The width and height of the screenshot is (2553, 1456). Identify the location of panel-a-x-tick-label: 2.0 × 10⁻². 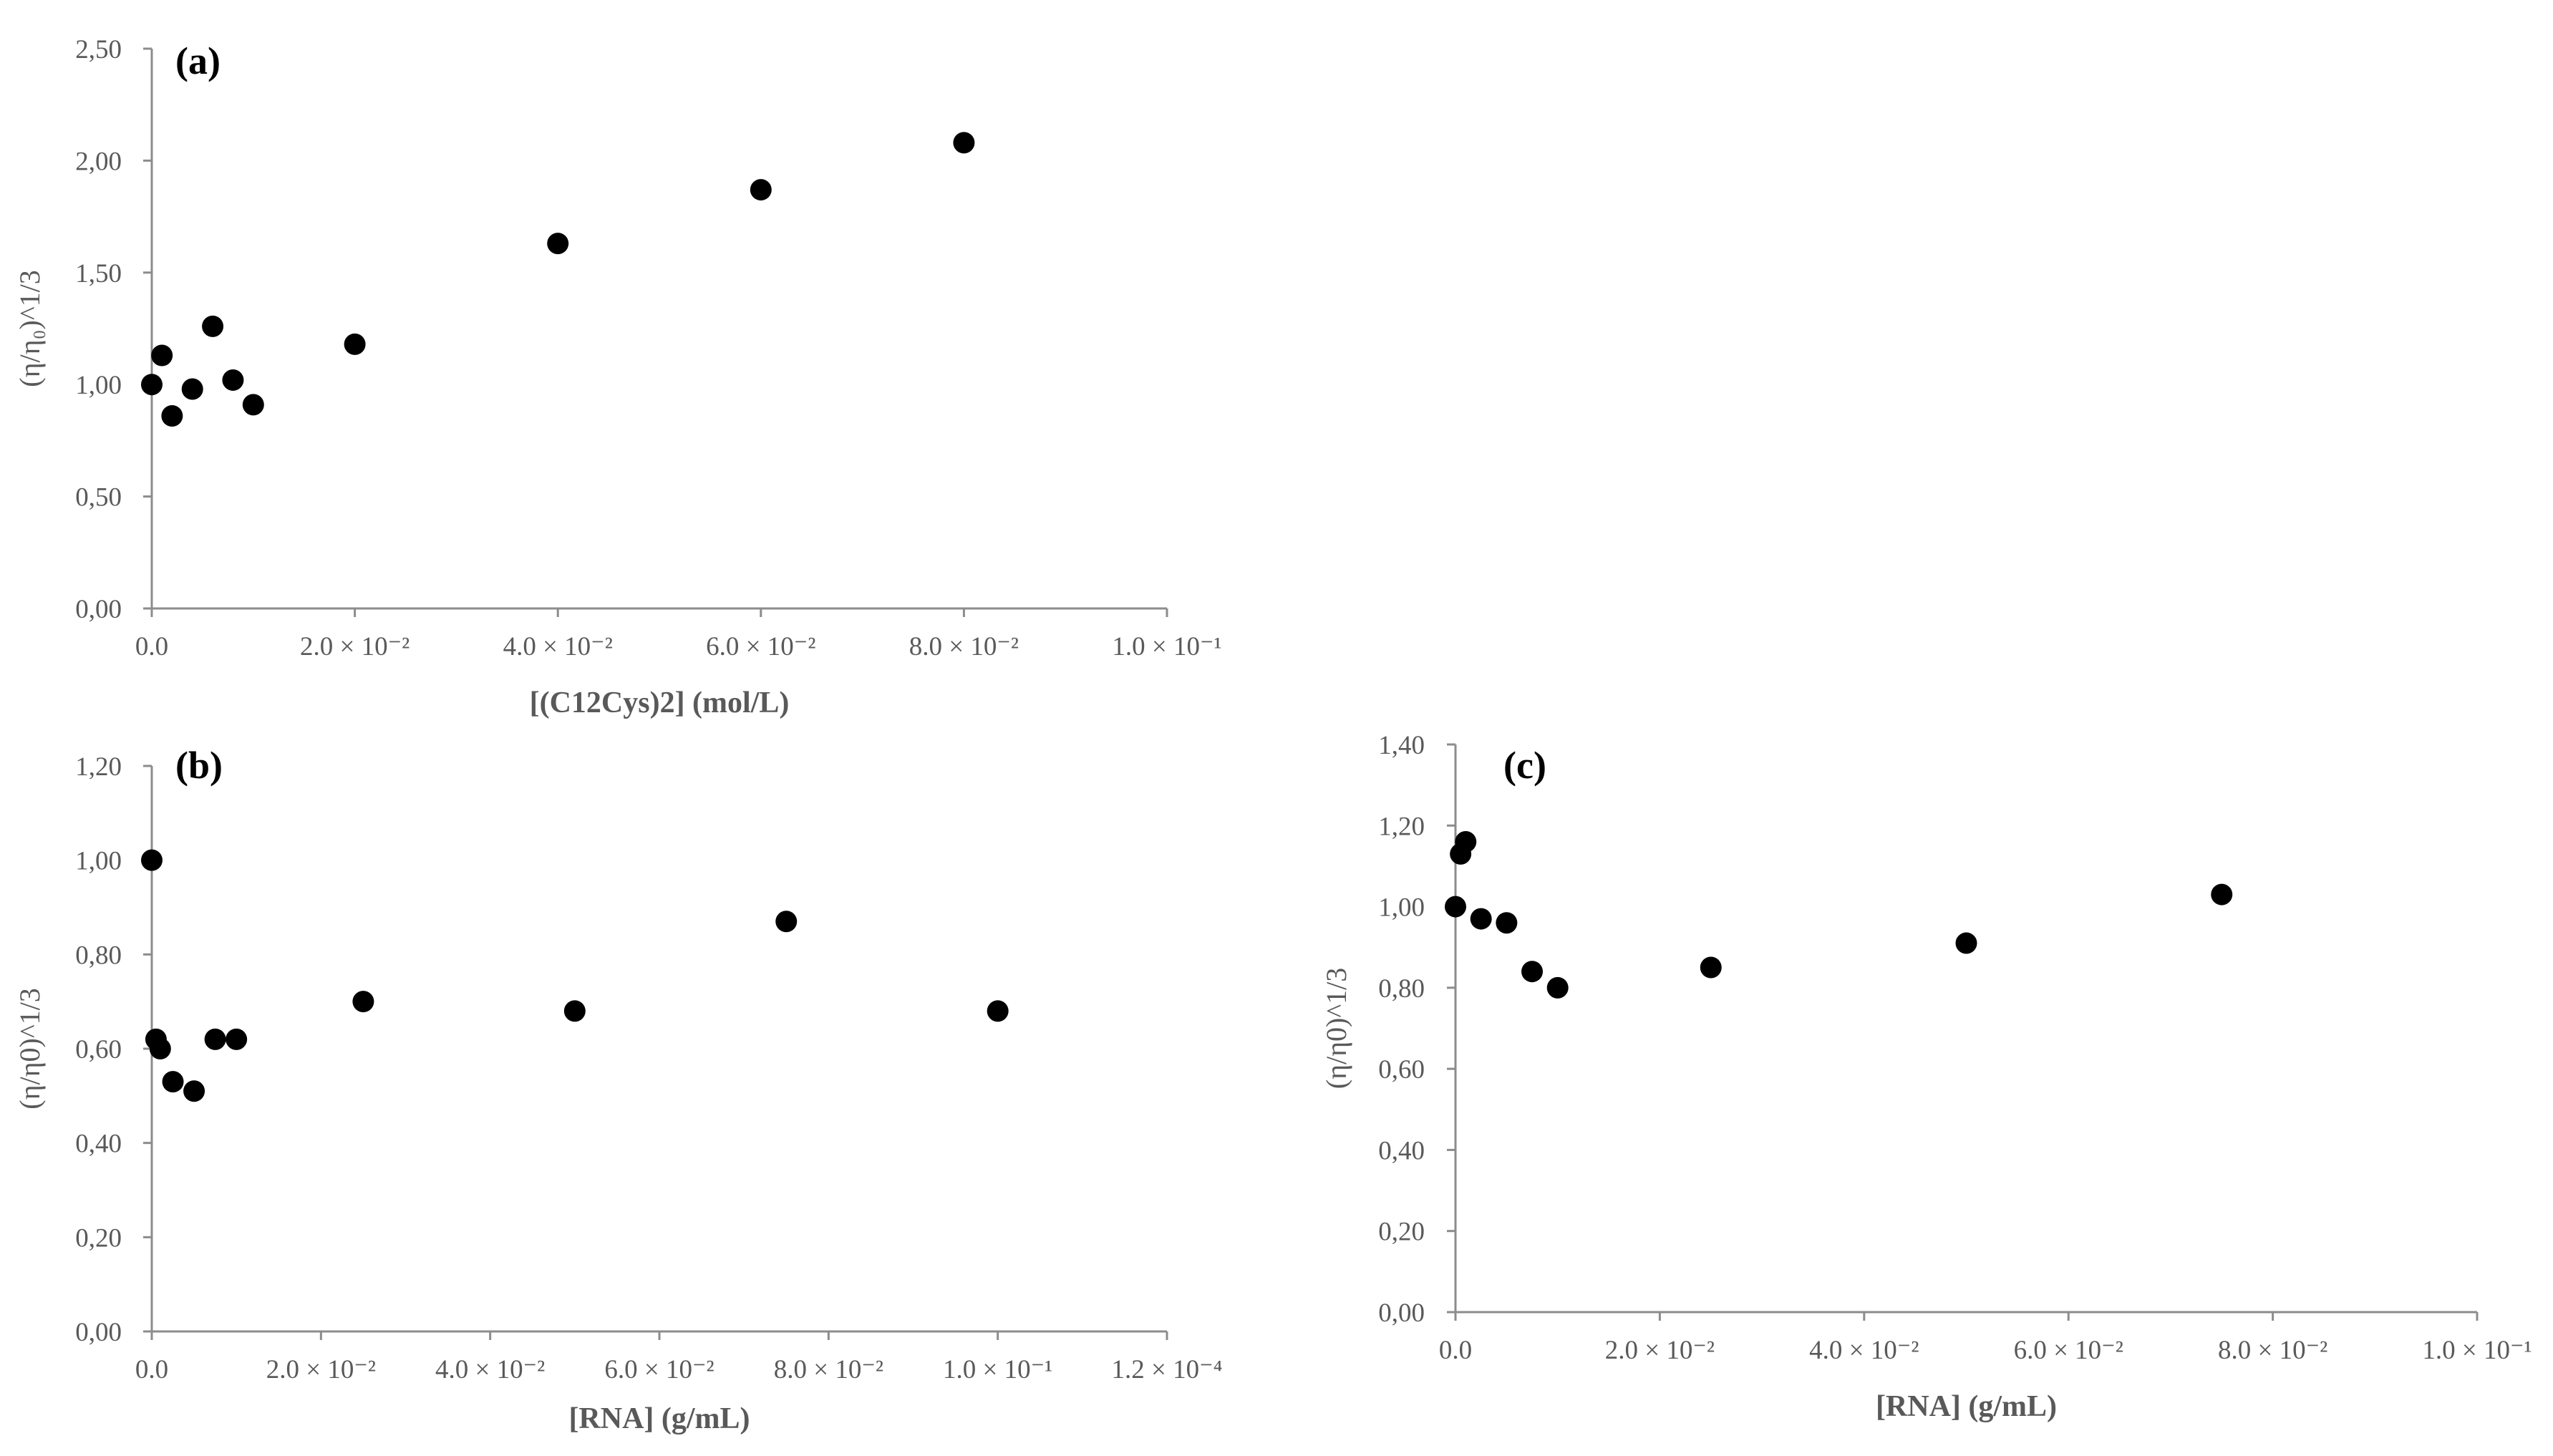
(355, 646).